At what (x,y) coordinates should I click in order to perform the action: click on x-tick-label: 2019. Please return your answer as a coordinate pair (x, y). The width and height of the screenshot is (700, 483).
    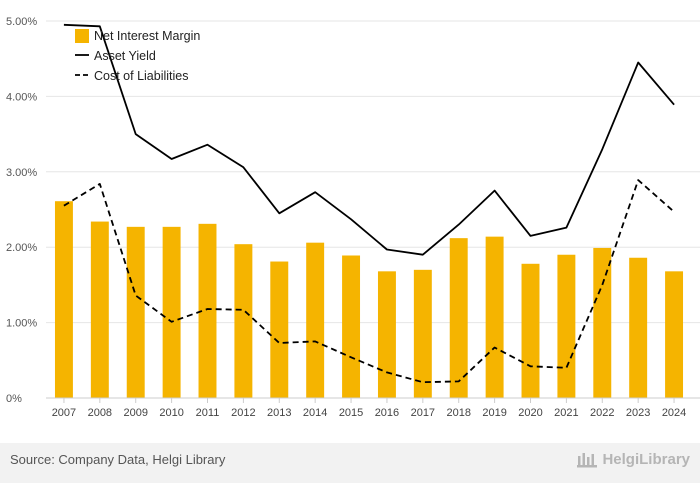
    Looking at the image, I should click on (494, 413).